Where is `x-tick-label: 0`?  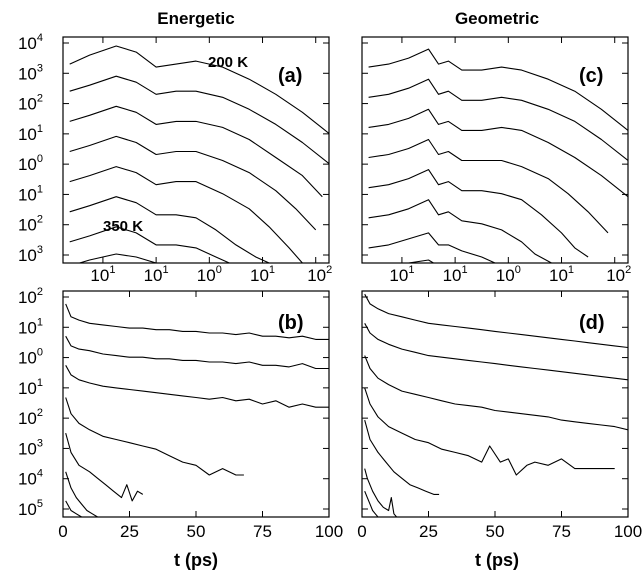
x-tick-label: 0 is located at coordinates (361, 531).